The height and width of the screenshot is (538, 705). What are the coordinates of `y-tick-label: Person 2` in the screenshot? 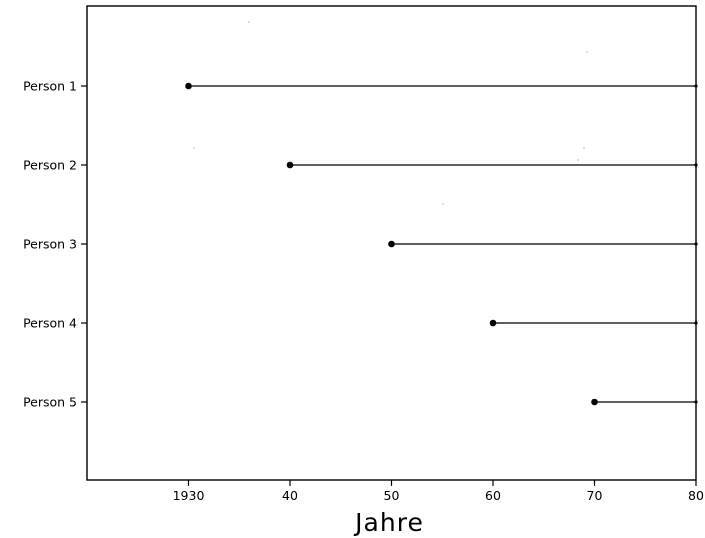 It's located at (50, 165).